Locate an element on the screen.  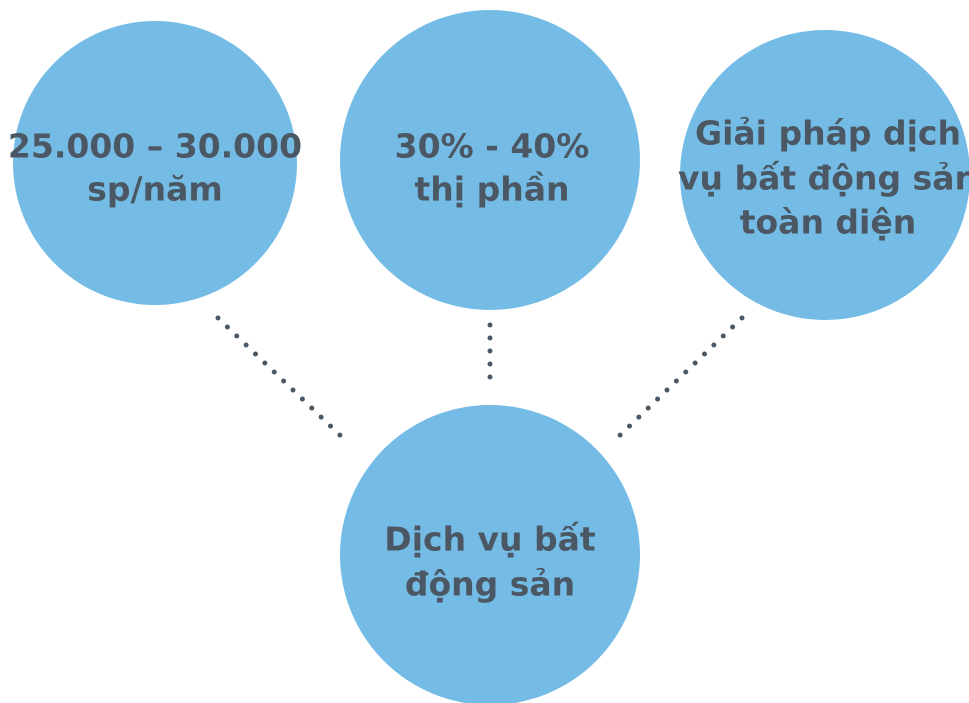
node-label: Dịch vụ bất is located at coordinates (490, 539).